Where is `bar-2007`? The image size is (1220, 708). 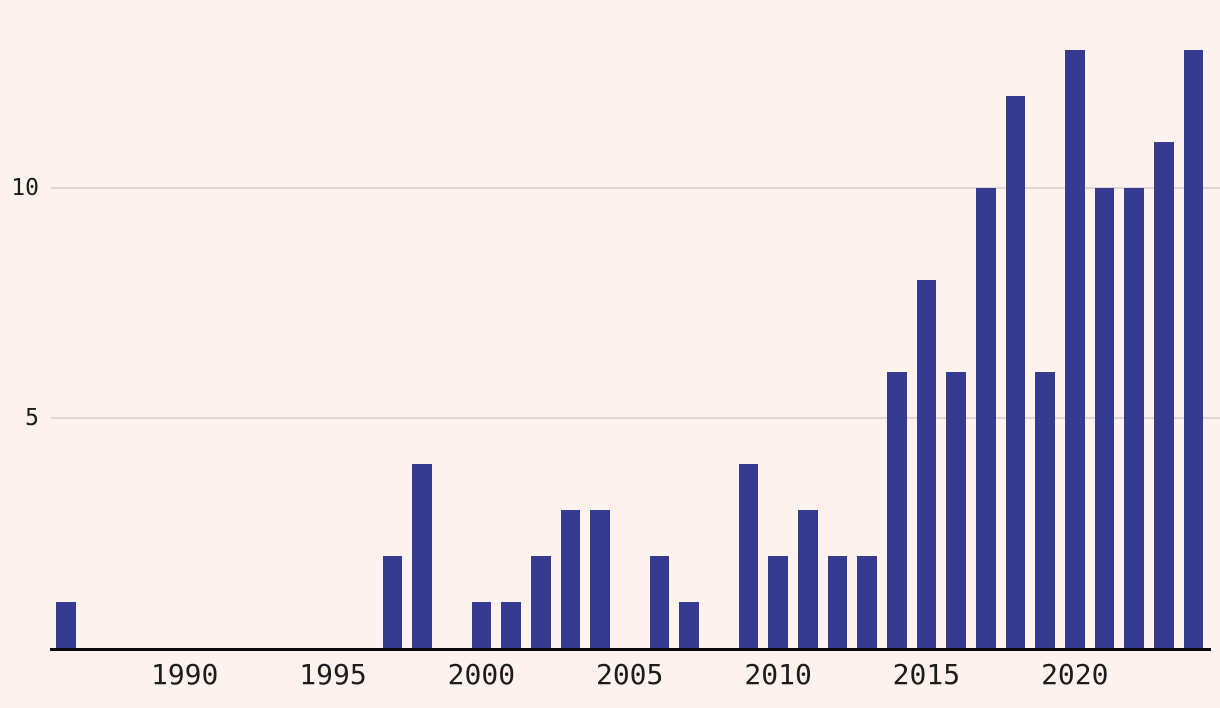 bar-2007 is located at coordinates (689, 625).